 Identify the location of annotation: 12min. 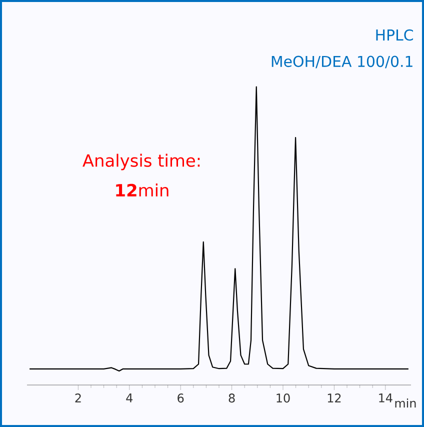
(142, 190).